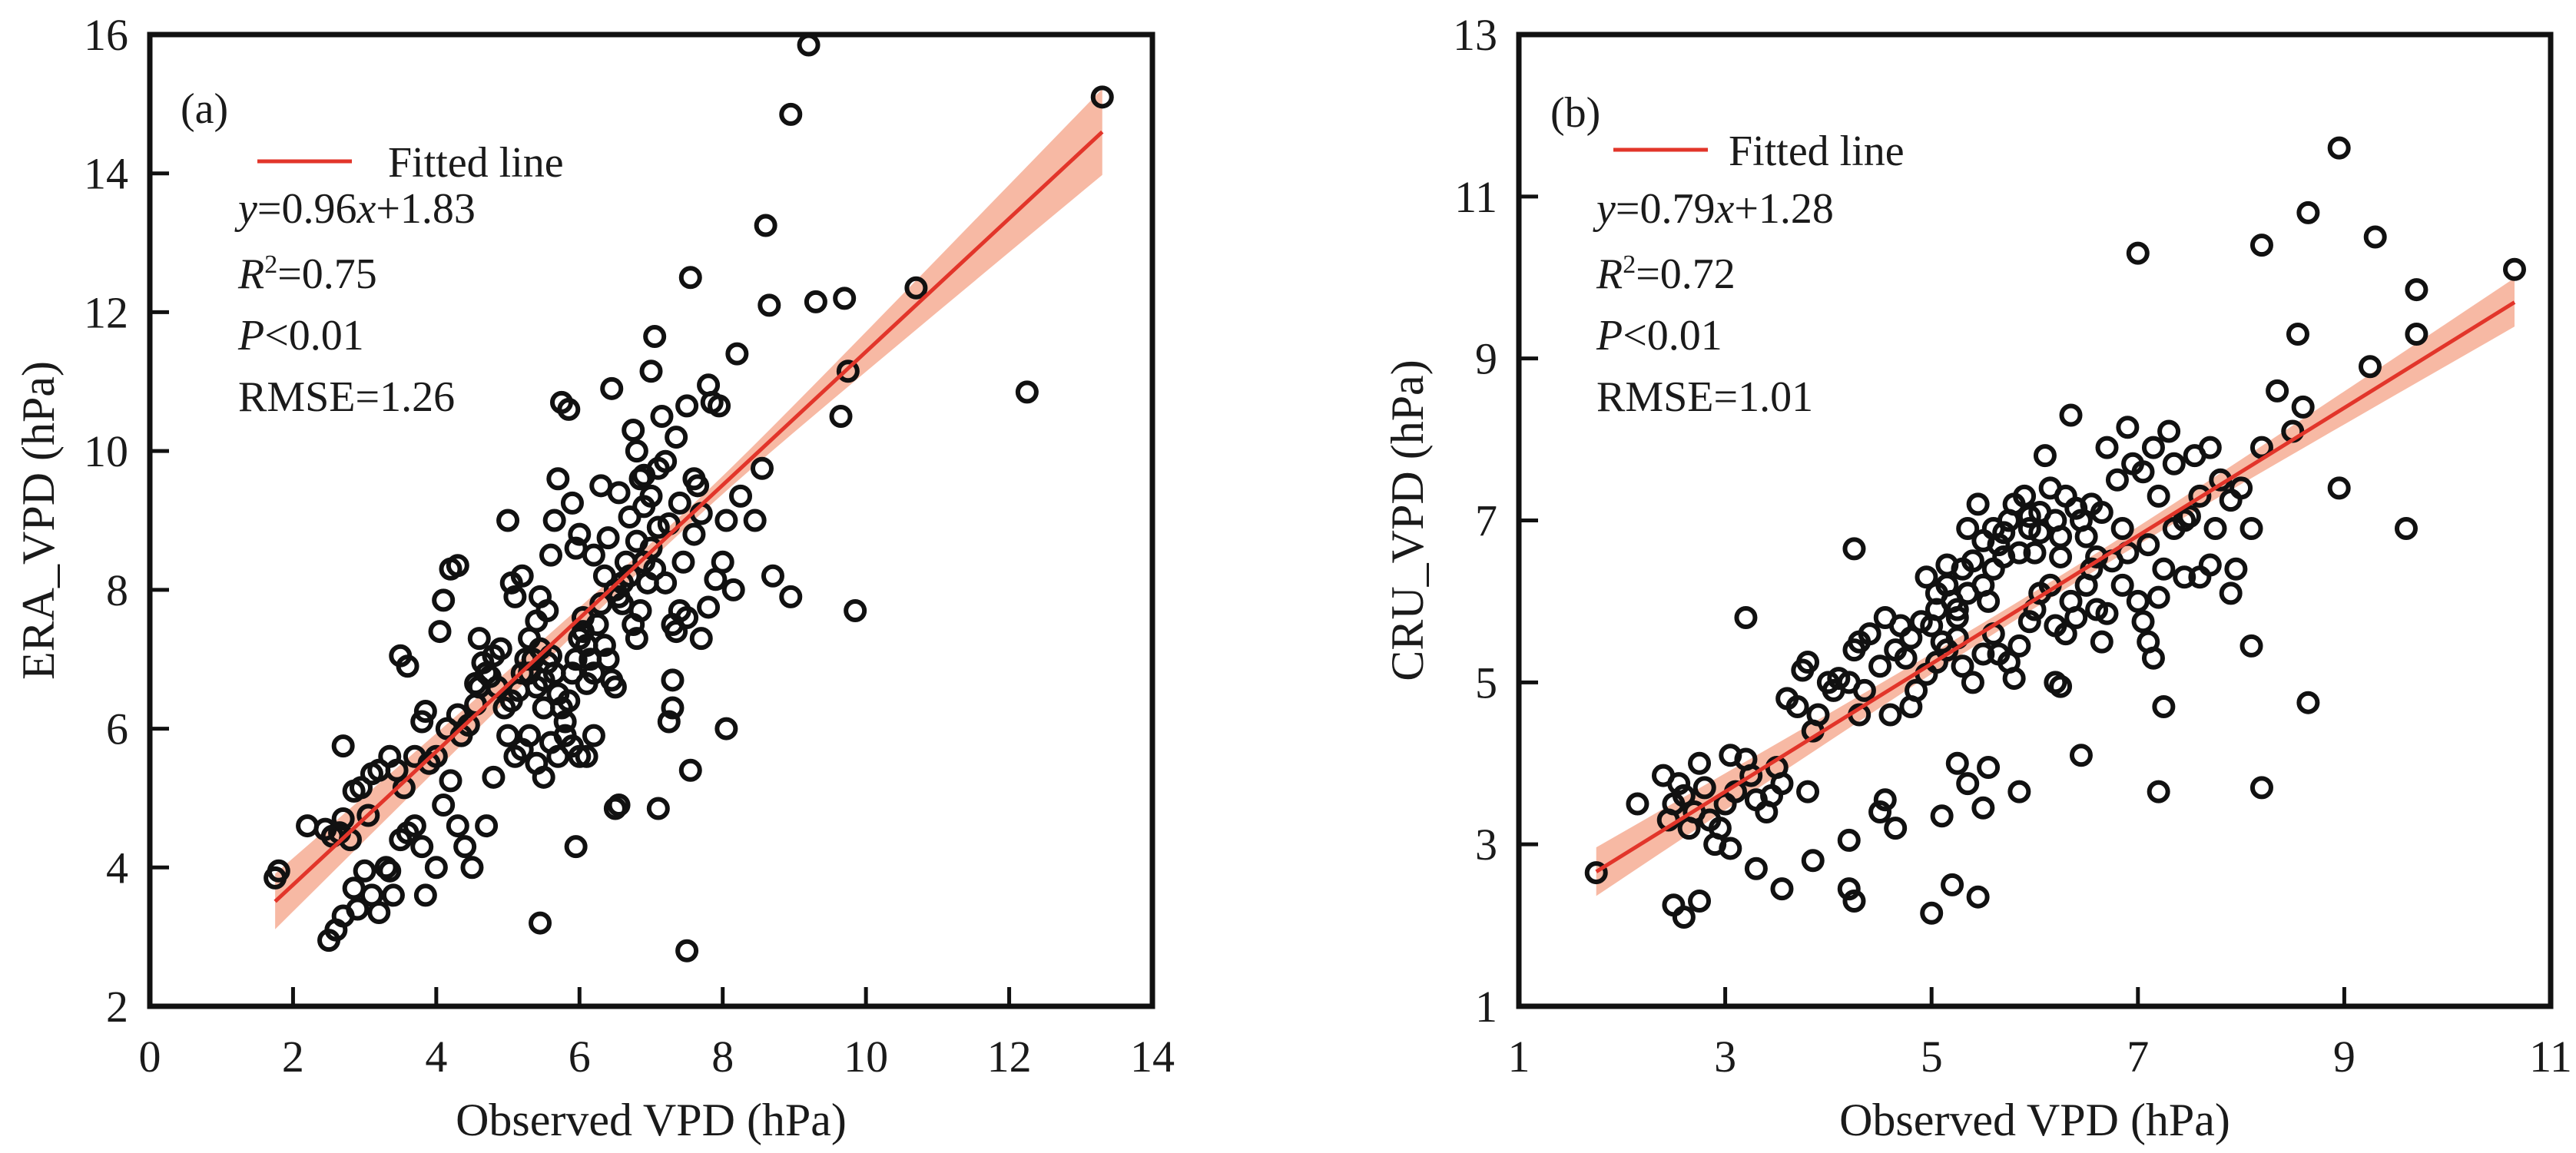 The width and height of the screenshot is (2576, 1153). Describe the element at coordinates (1686, 274) in the screenshot. I see `r2-value-b: =0.72` at that location.